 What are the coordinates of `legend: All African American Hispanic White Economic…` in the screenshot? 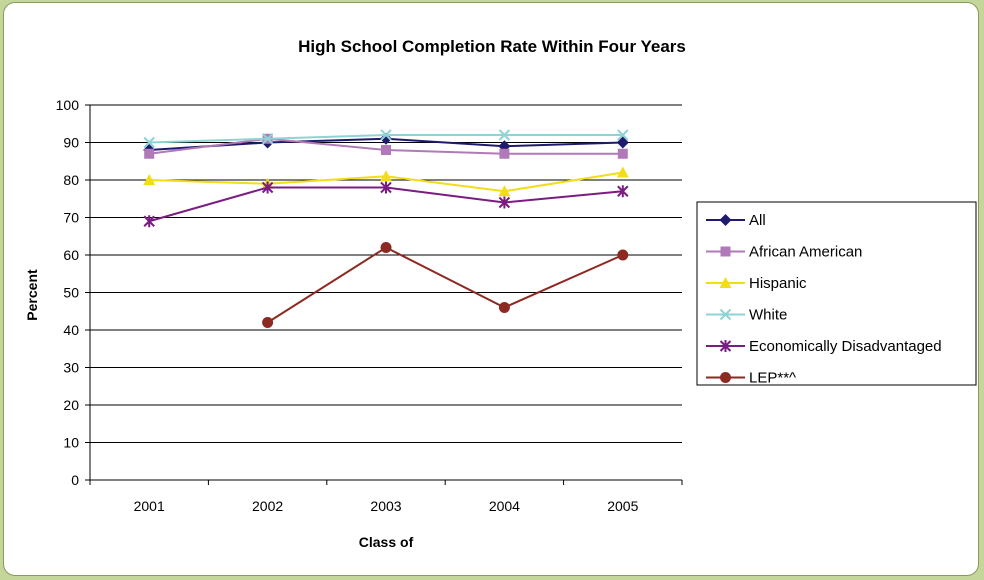 It's located at (836, 294).